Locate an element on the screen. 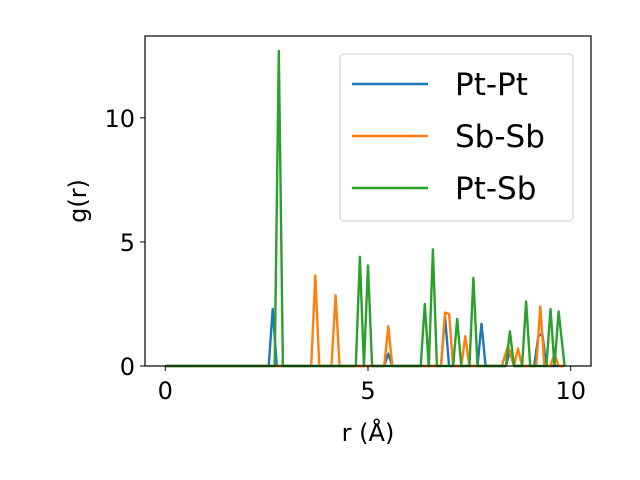 This screenshot has width=640, height=480. y-axis-ticks: 0 5 10 is located at coordinates (124, 243).